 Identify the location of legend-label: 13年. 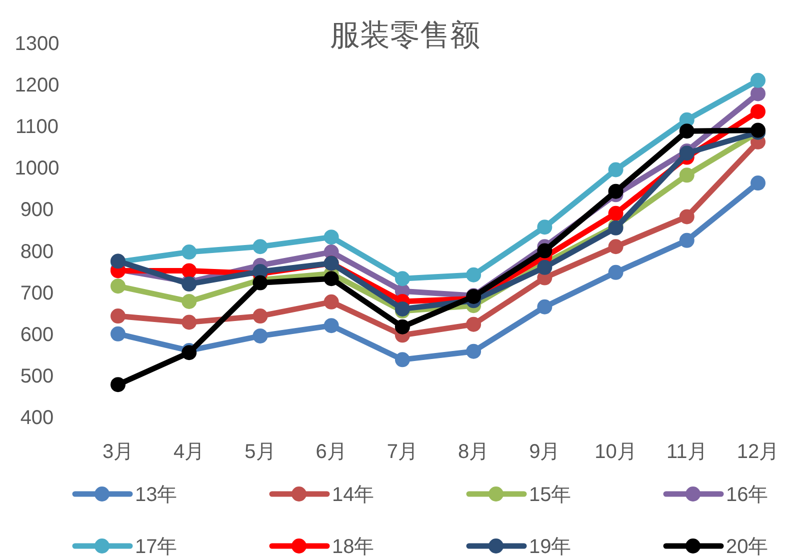
(156, 495).